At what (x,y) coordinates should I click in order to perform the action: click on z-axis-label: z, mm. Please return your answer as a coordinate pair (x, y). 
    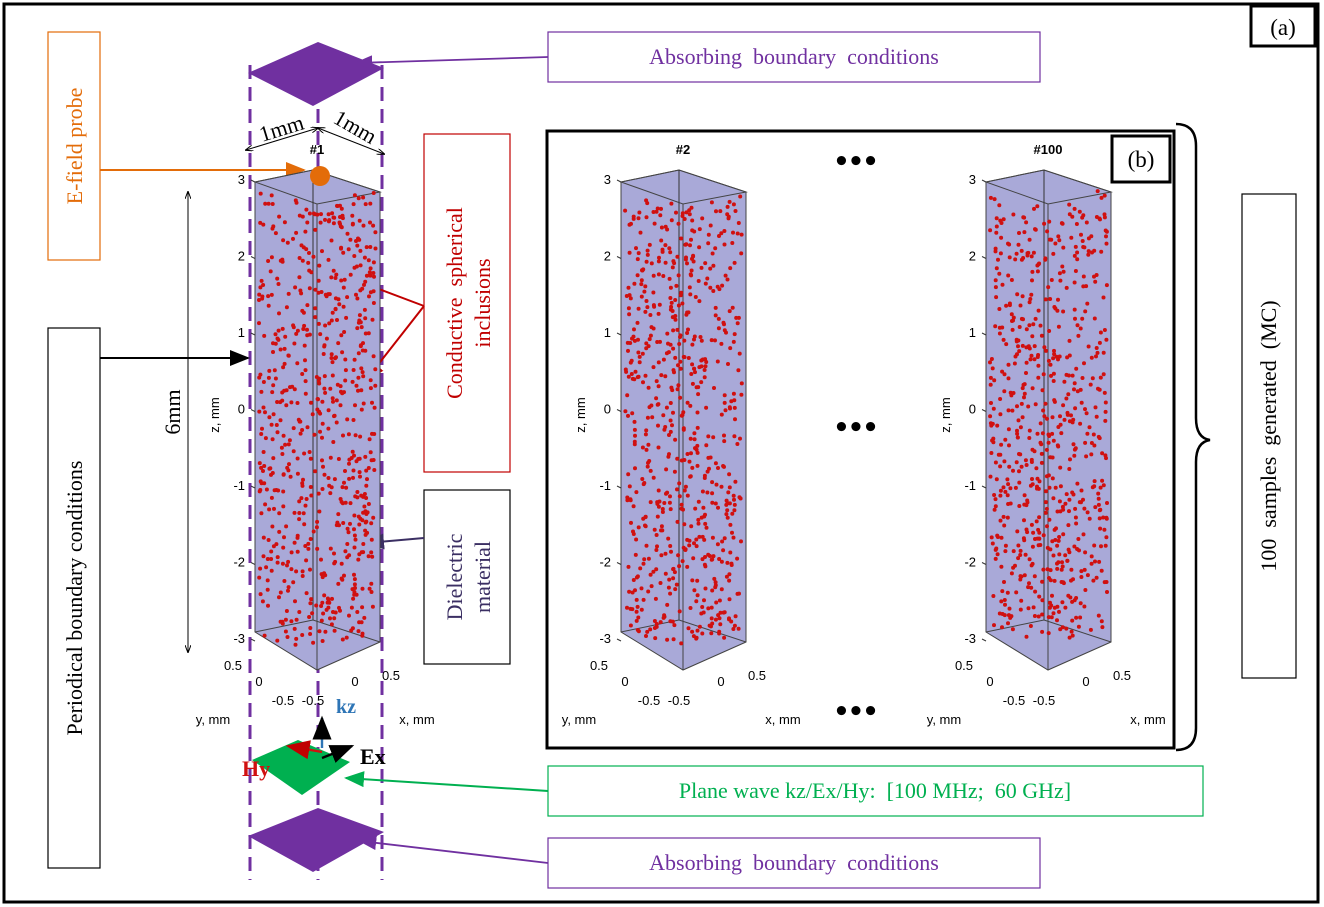
    Looking at the image, I should click on (945, 414).